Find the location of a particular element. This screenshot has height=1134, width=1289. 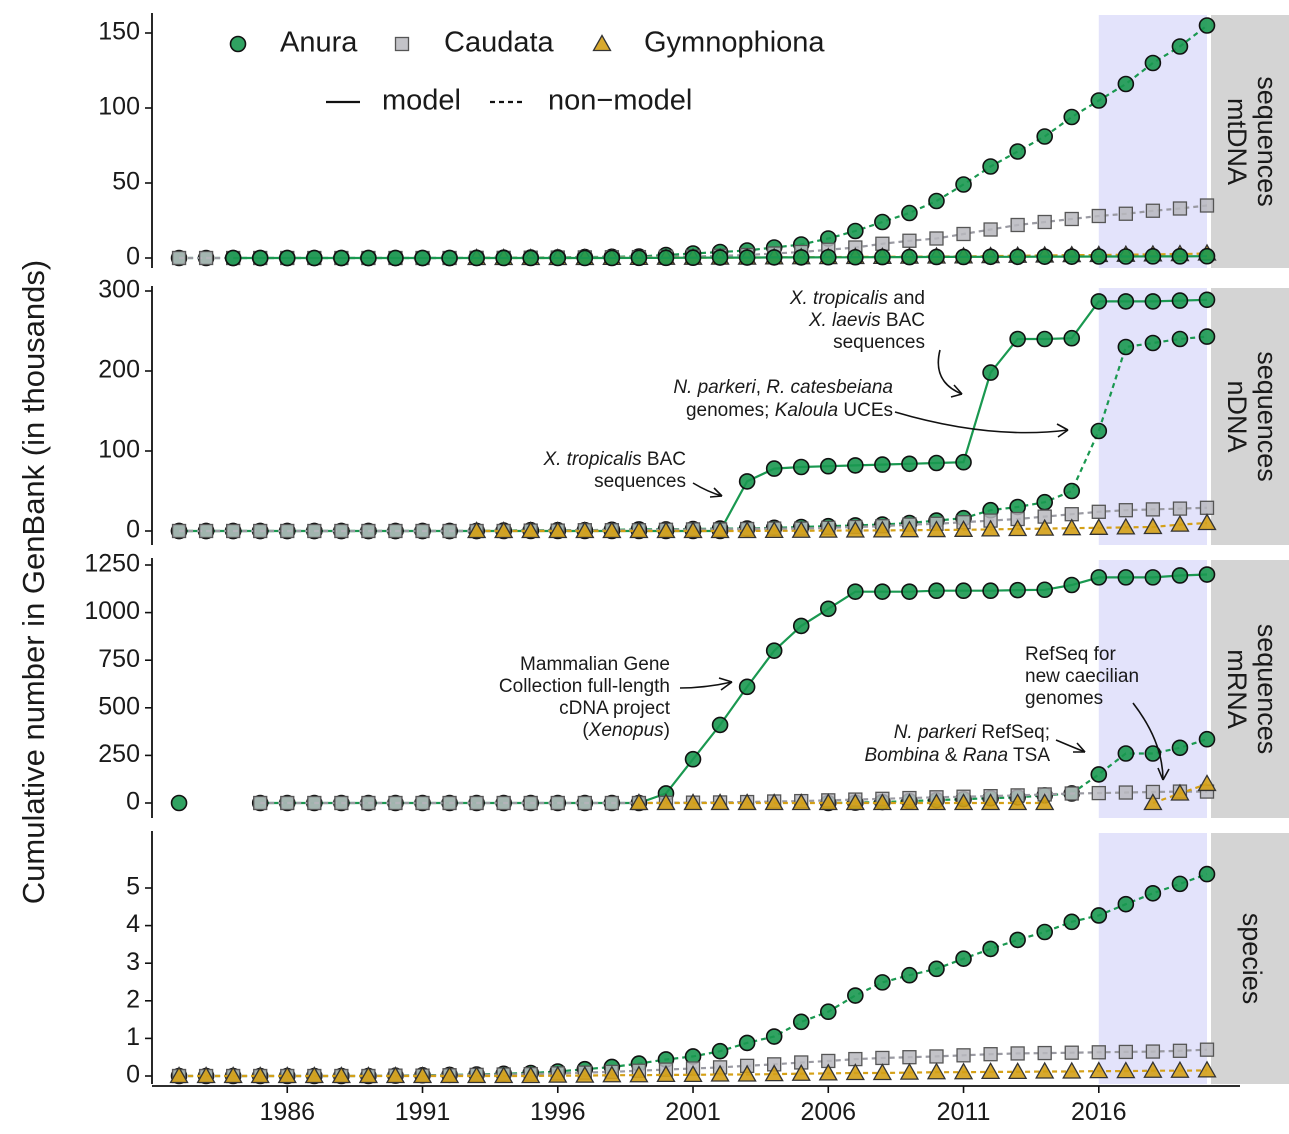

annotation-text: new caecilian is located at coordinates (1082, 676).